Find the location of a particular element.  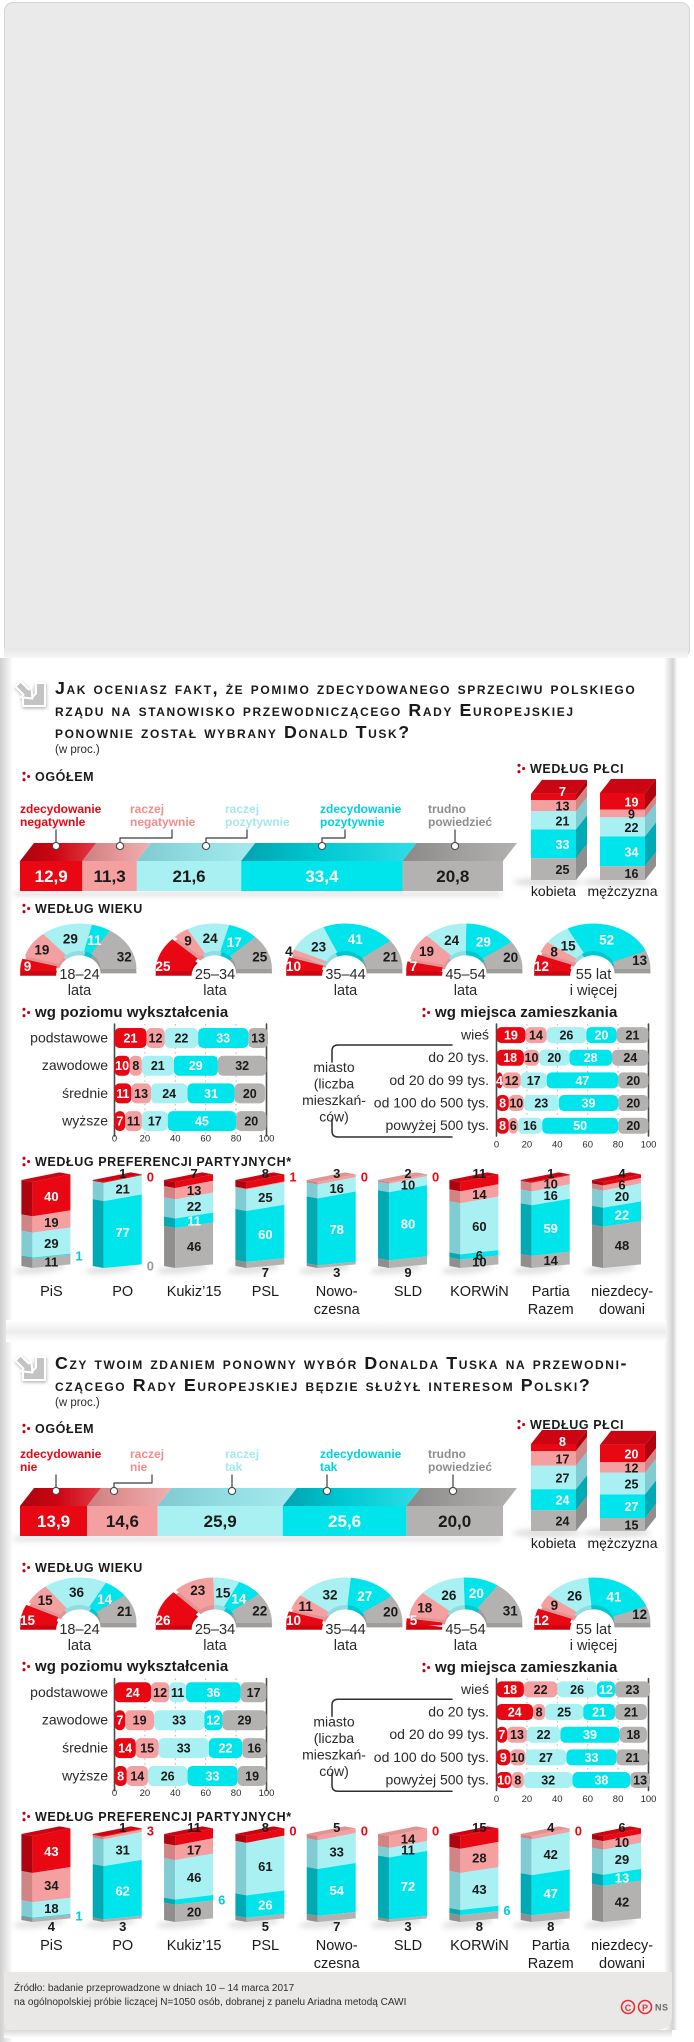

svg-text: ców) is located at coordinates (334, 1117).